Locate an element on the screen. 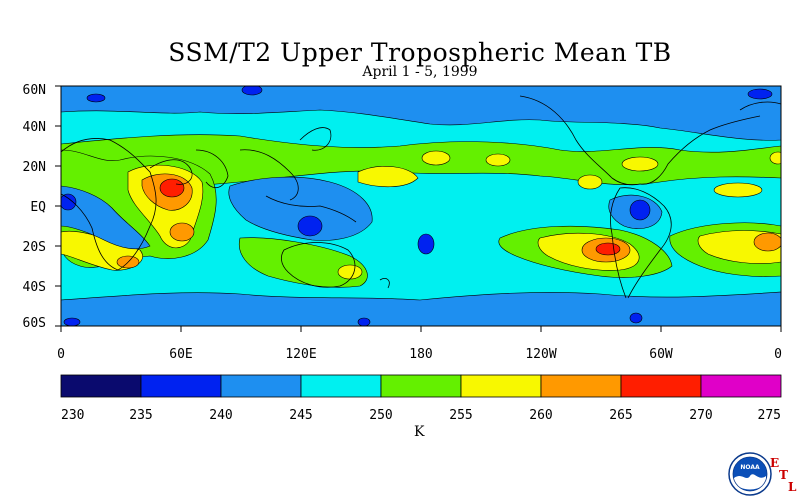 The height and width of the screenshot is (500, 800). region-blue-westindian is located at coordinates (106, 217).